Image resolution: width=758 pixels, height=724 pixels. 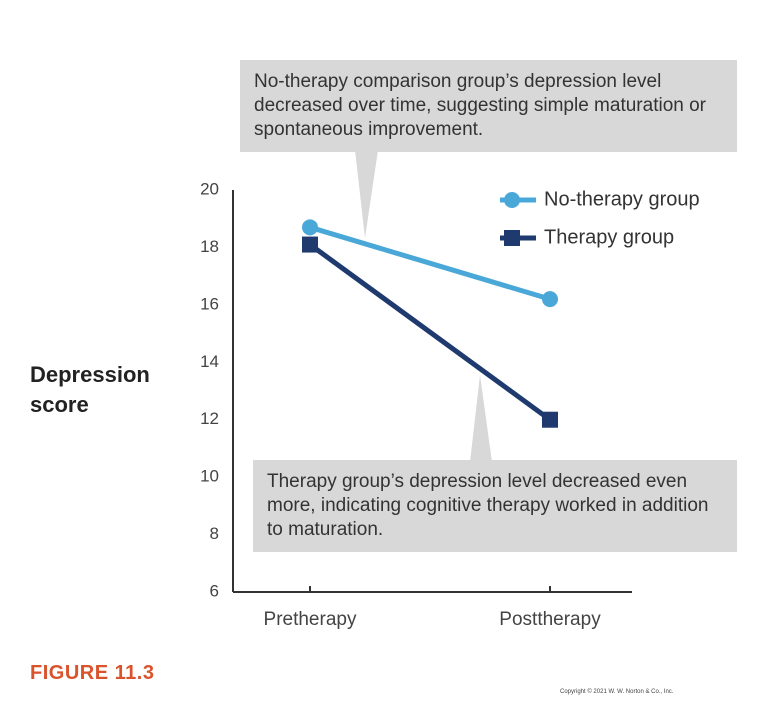 I want to click on y-axis-label: Depression score, so click(x=90, y=389).